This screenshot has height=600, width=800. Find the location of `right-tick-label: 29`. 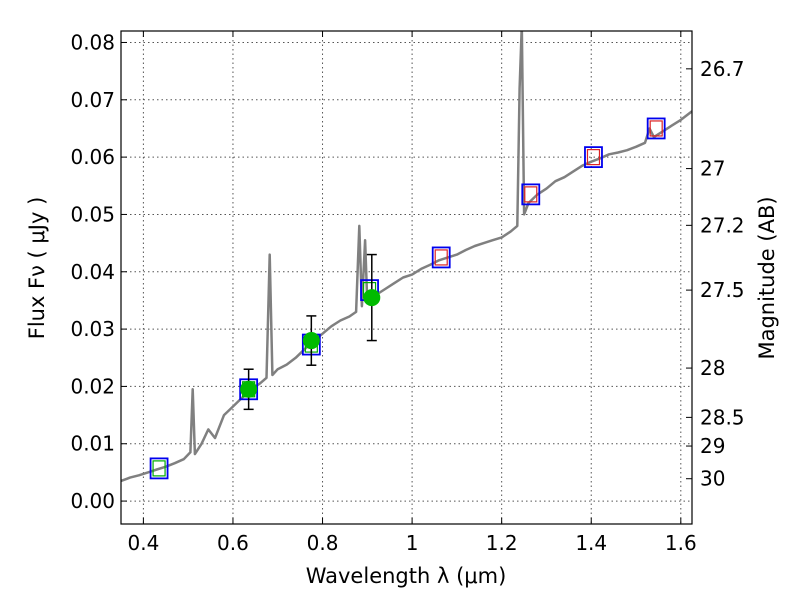

right-tick-label: 29 is located at coordinates (712, 446).